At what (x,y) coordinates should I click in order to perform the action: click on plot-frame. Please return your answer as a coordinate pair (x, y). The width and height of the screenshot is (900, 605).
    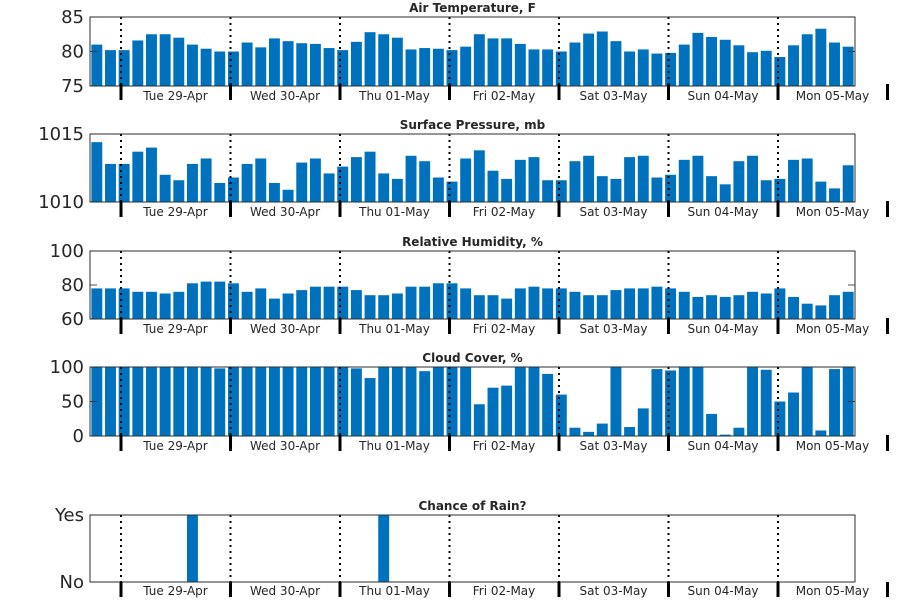
    Looking at the image, I should click on (472, 548).